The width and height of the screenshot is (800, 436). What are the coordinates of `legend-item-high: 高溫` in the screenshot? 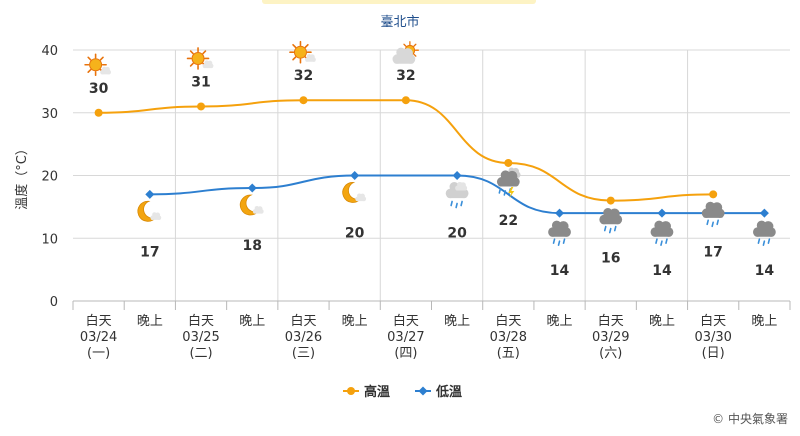 It's located at (366, 392).